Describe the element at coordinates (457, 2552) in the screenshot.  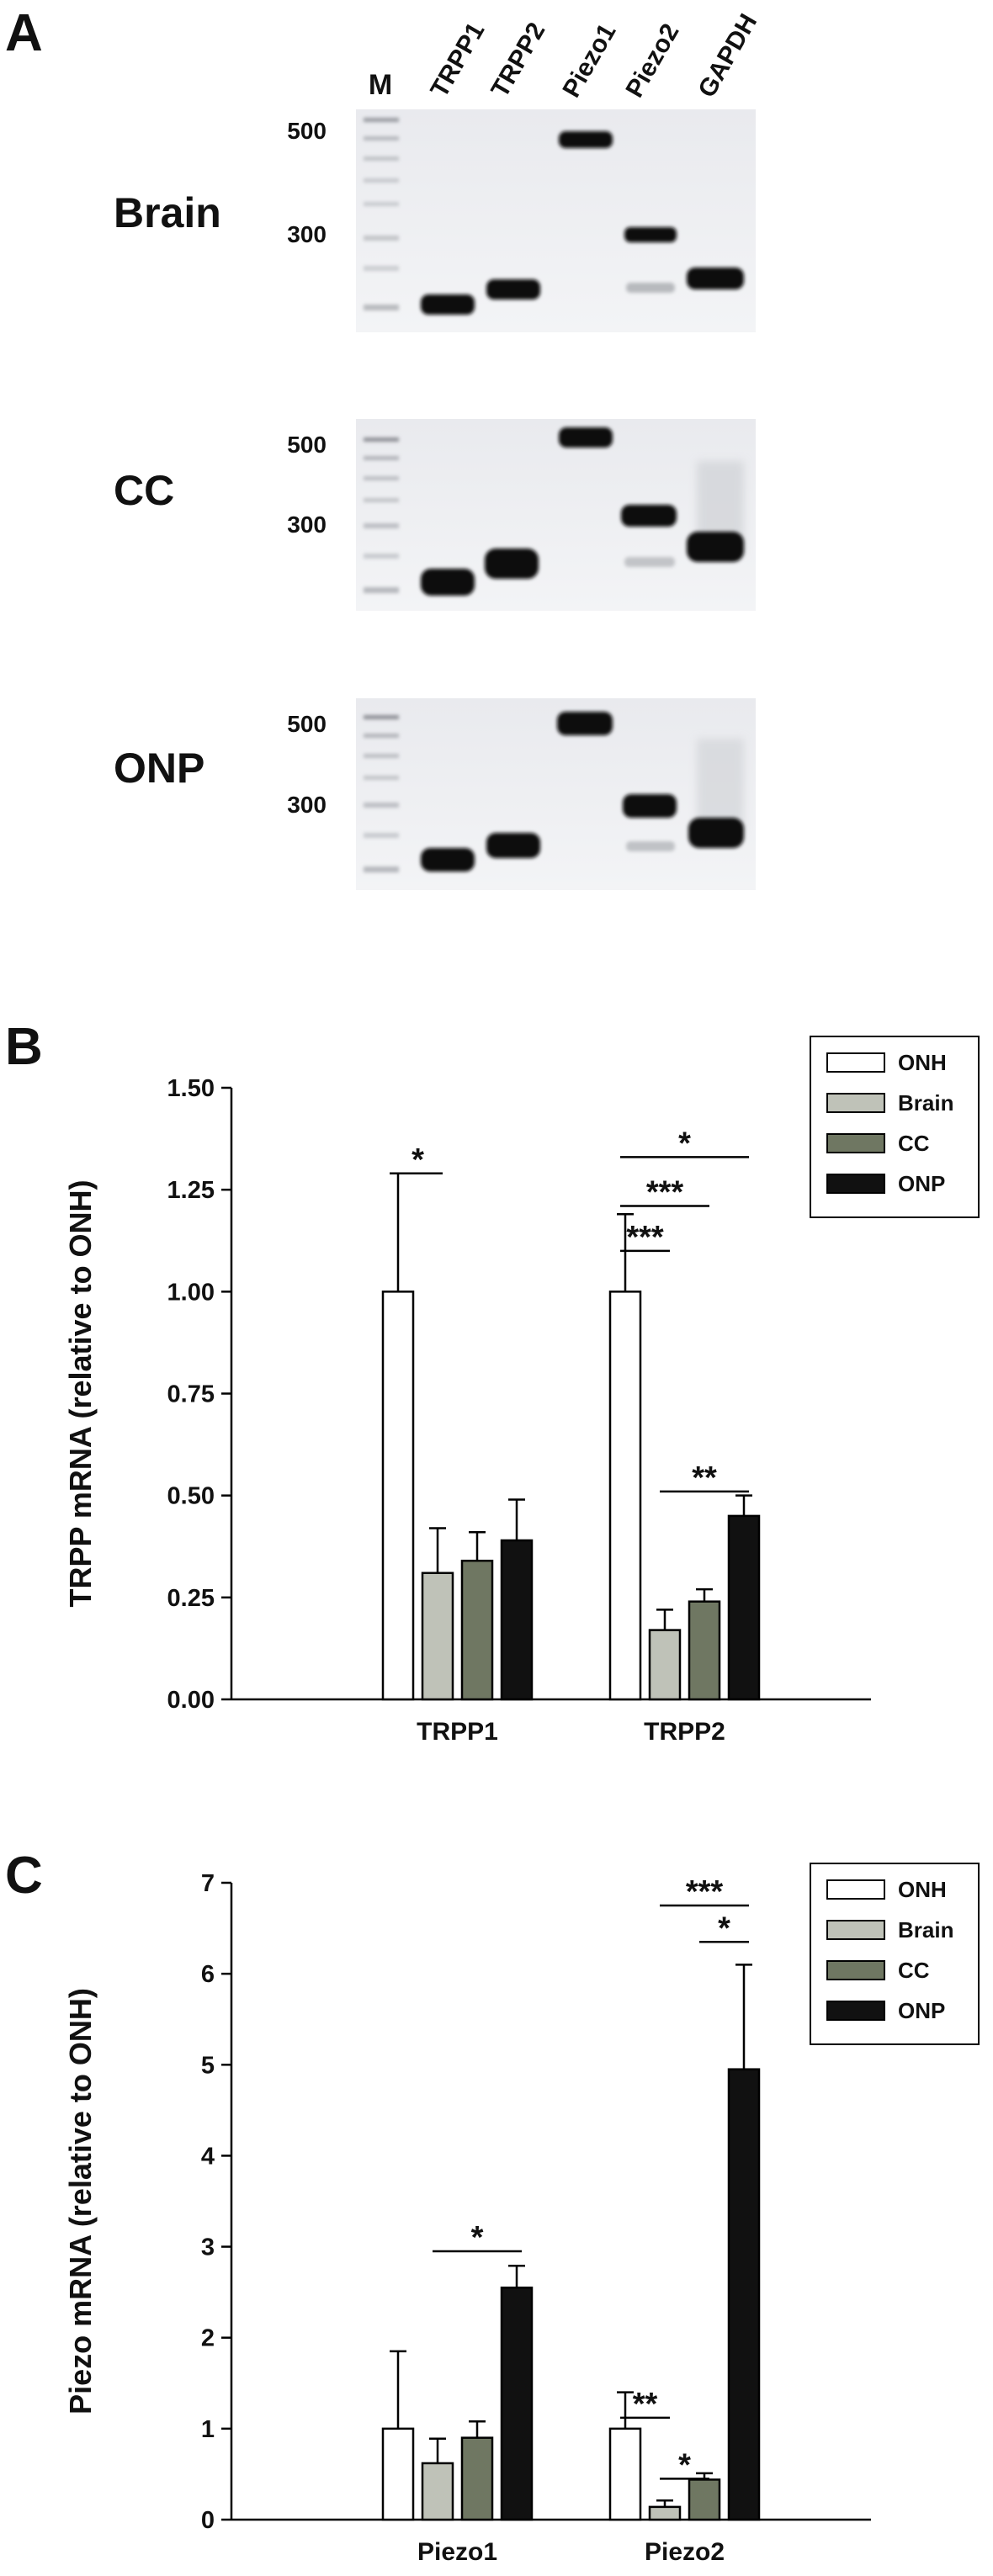
I see `x-tick-label: Piezo1` at that location.